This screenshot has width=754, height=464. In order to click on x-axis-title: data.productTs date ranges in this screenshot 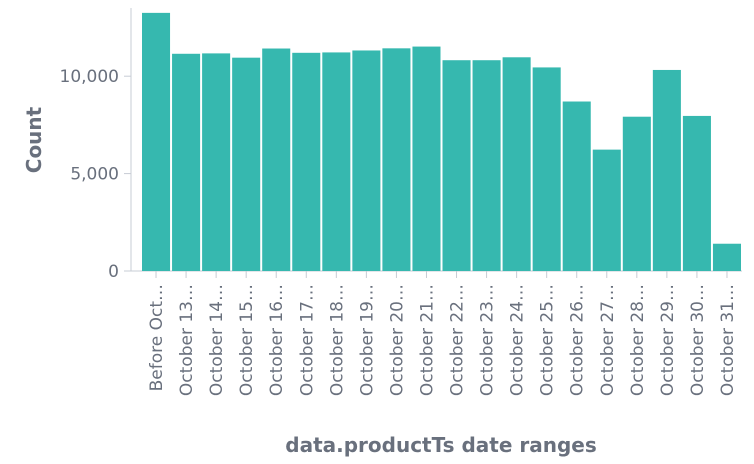, I will do `click(441, 445)`.